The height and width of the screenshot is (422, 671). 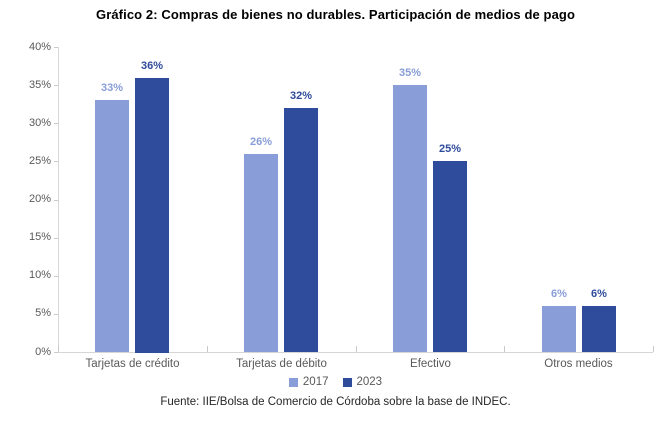 What do you see at coordinates (39, 85) in the screenshot?
I see `y-tick-label: 35%` at bounding box center [39, 85].